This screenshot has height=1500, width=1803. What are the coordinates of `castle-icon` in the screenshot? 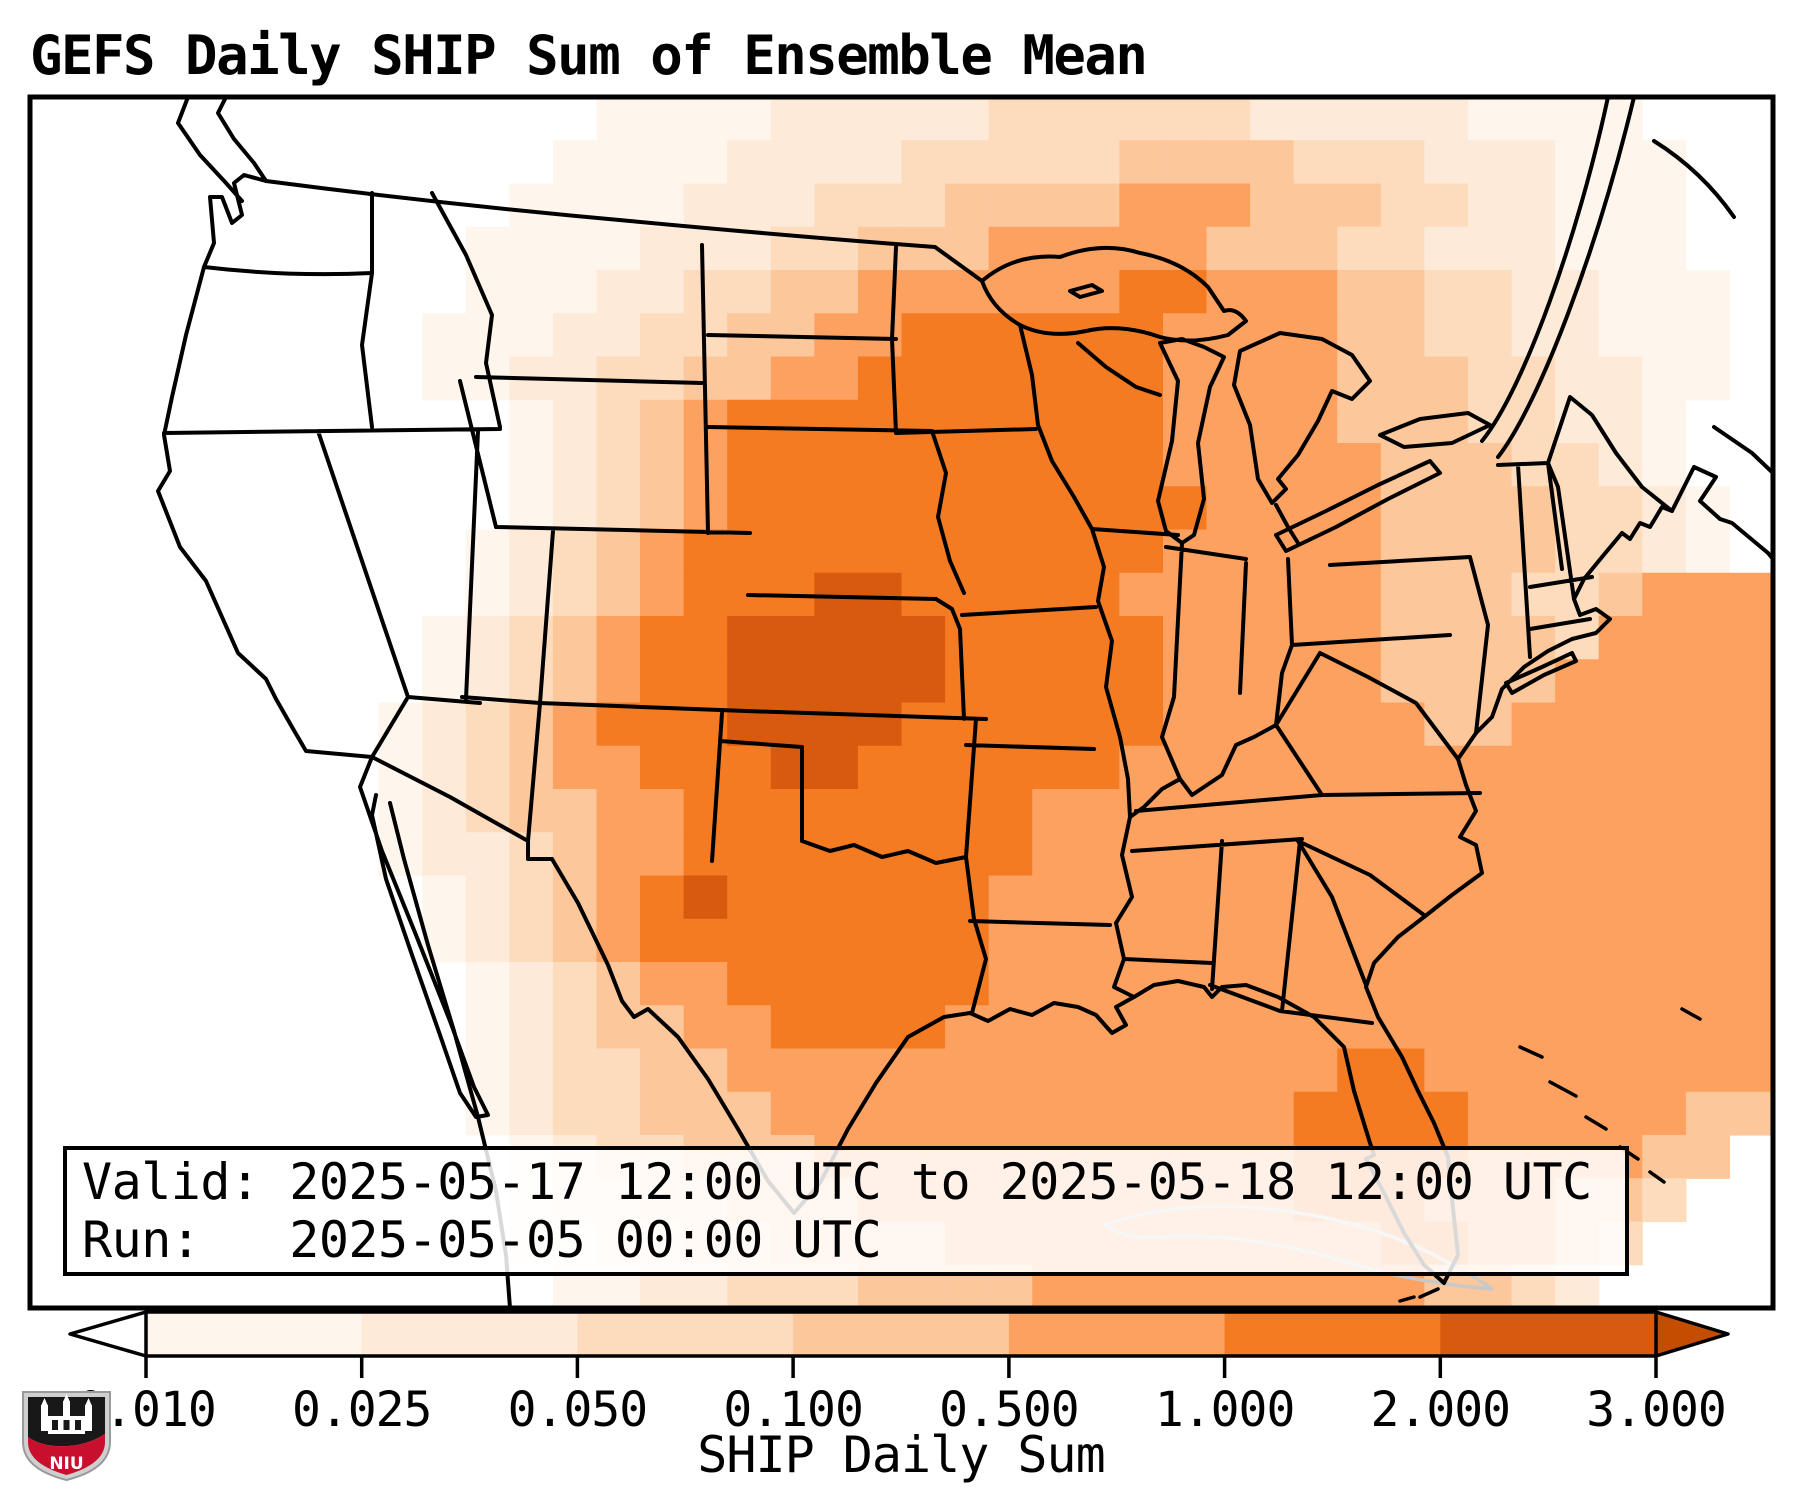 It's located at (66, 1414).